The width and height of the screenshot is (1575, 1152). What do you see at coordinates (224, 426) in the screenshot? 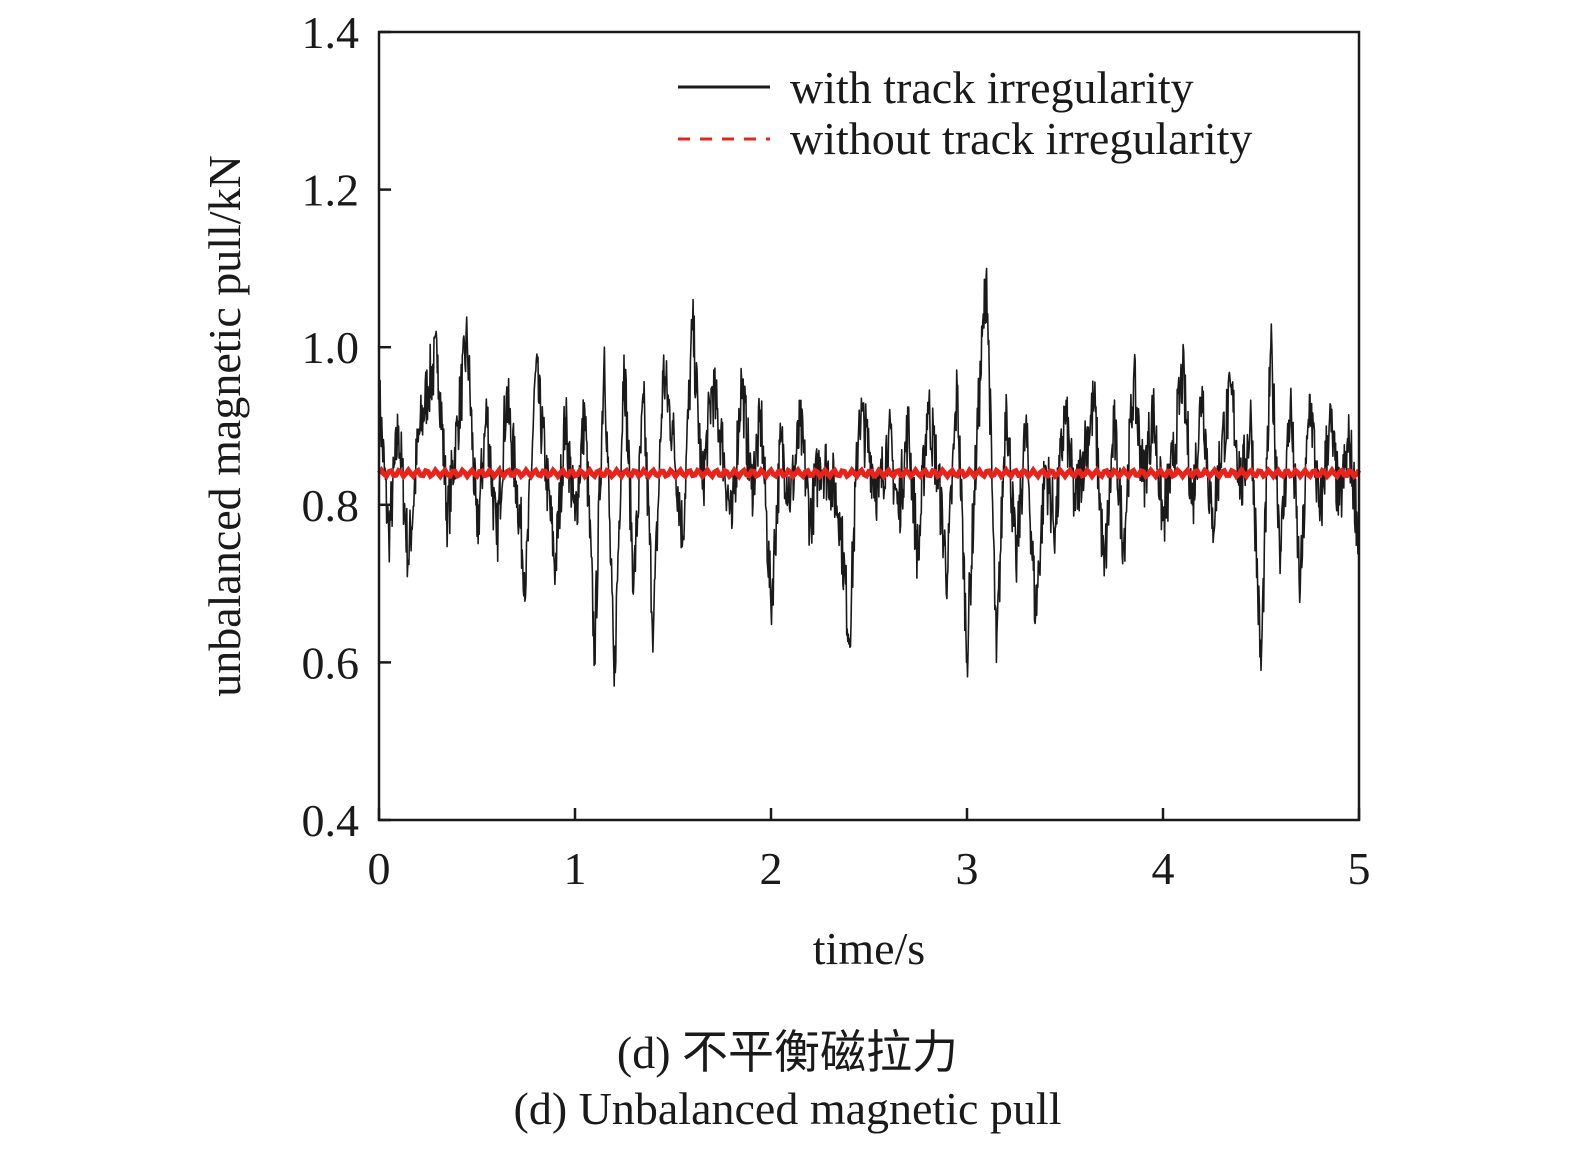
I see `y-axis-title: unbalanced magnetic pull/kN` at bounding box center [224, 426].